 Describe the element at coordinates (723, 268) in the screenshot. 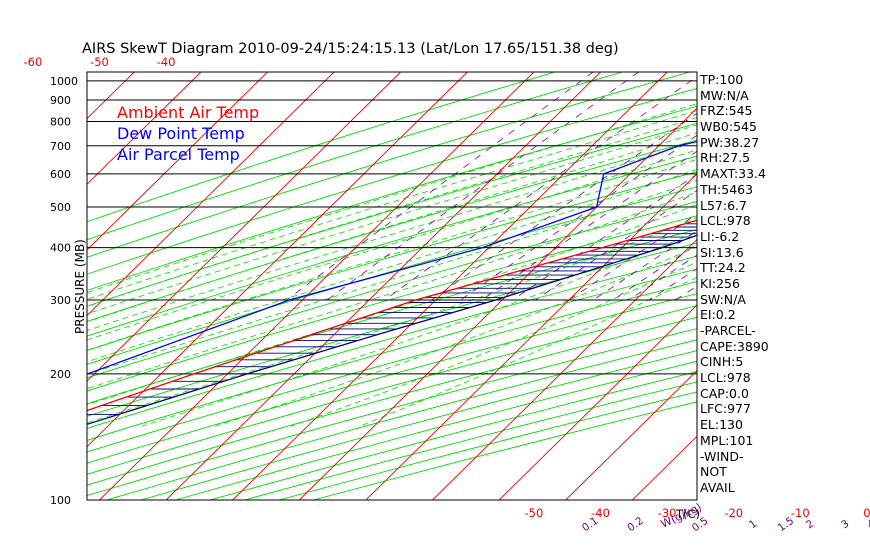

I see `stat-item: TT:24.2` at that location.